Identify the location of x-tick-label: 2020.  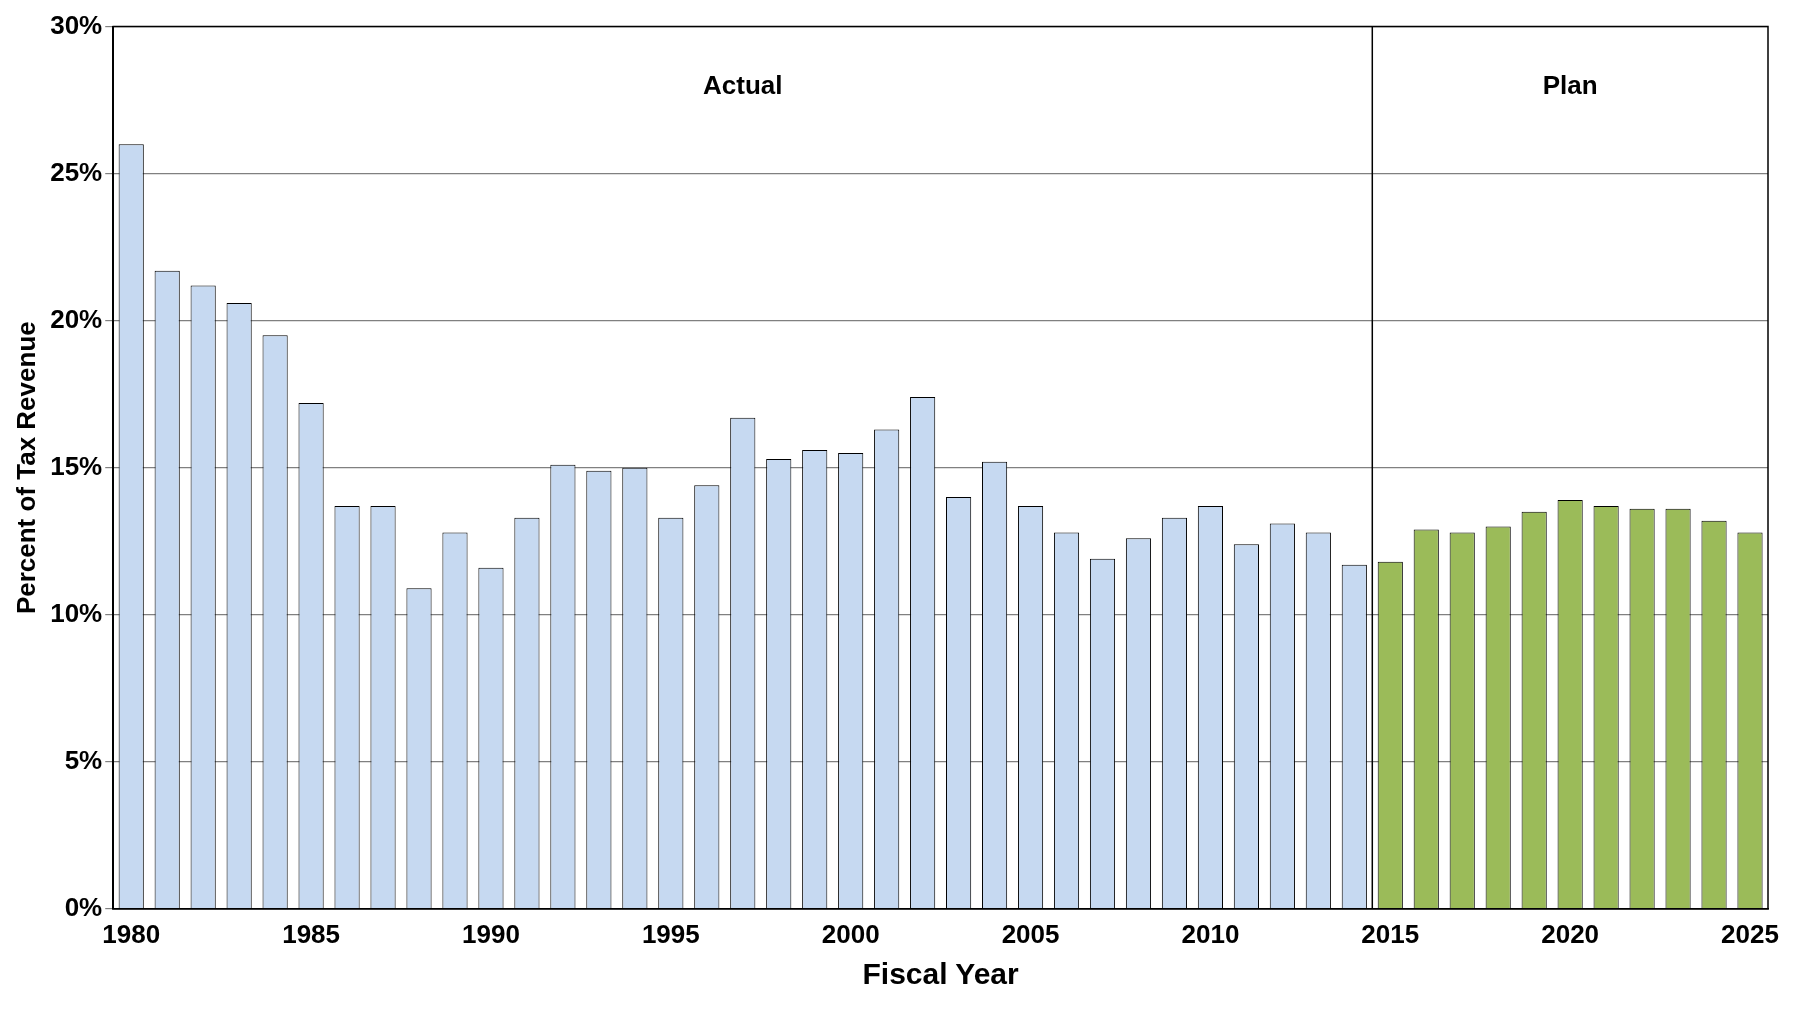
(1570, 933).